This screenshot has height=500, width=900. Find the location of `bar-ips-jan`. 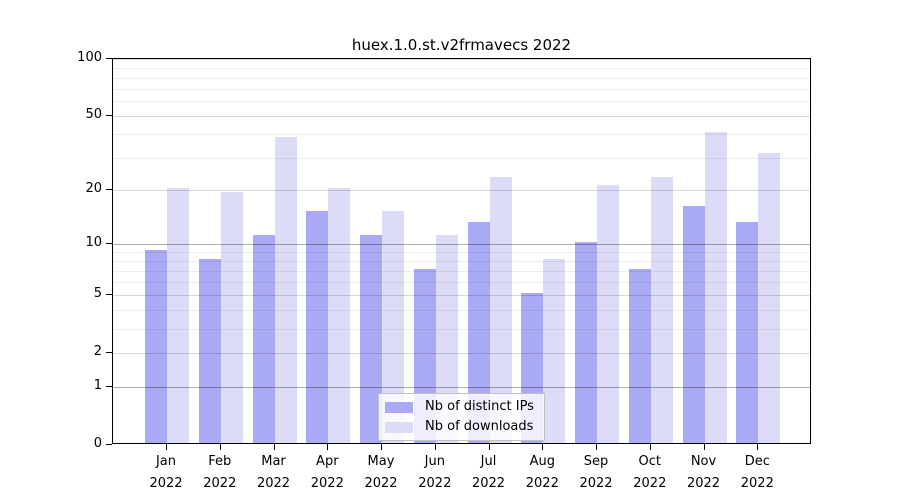

bar-ips-jan is located at coordinates (156, 346).